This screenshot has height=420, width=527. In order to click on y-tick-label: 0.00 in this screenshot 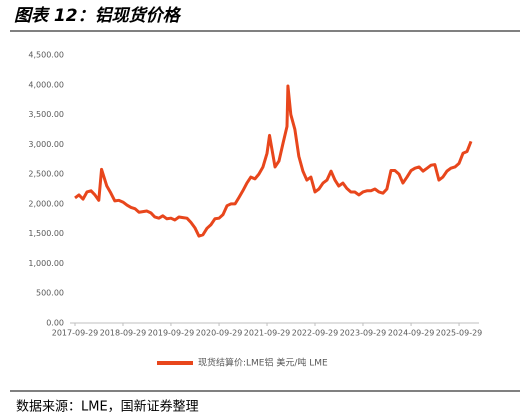, I will do `click(55, 323)`.